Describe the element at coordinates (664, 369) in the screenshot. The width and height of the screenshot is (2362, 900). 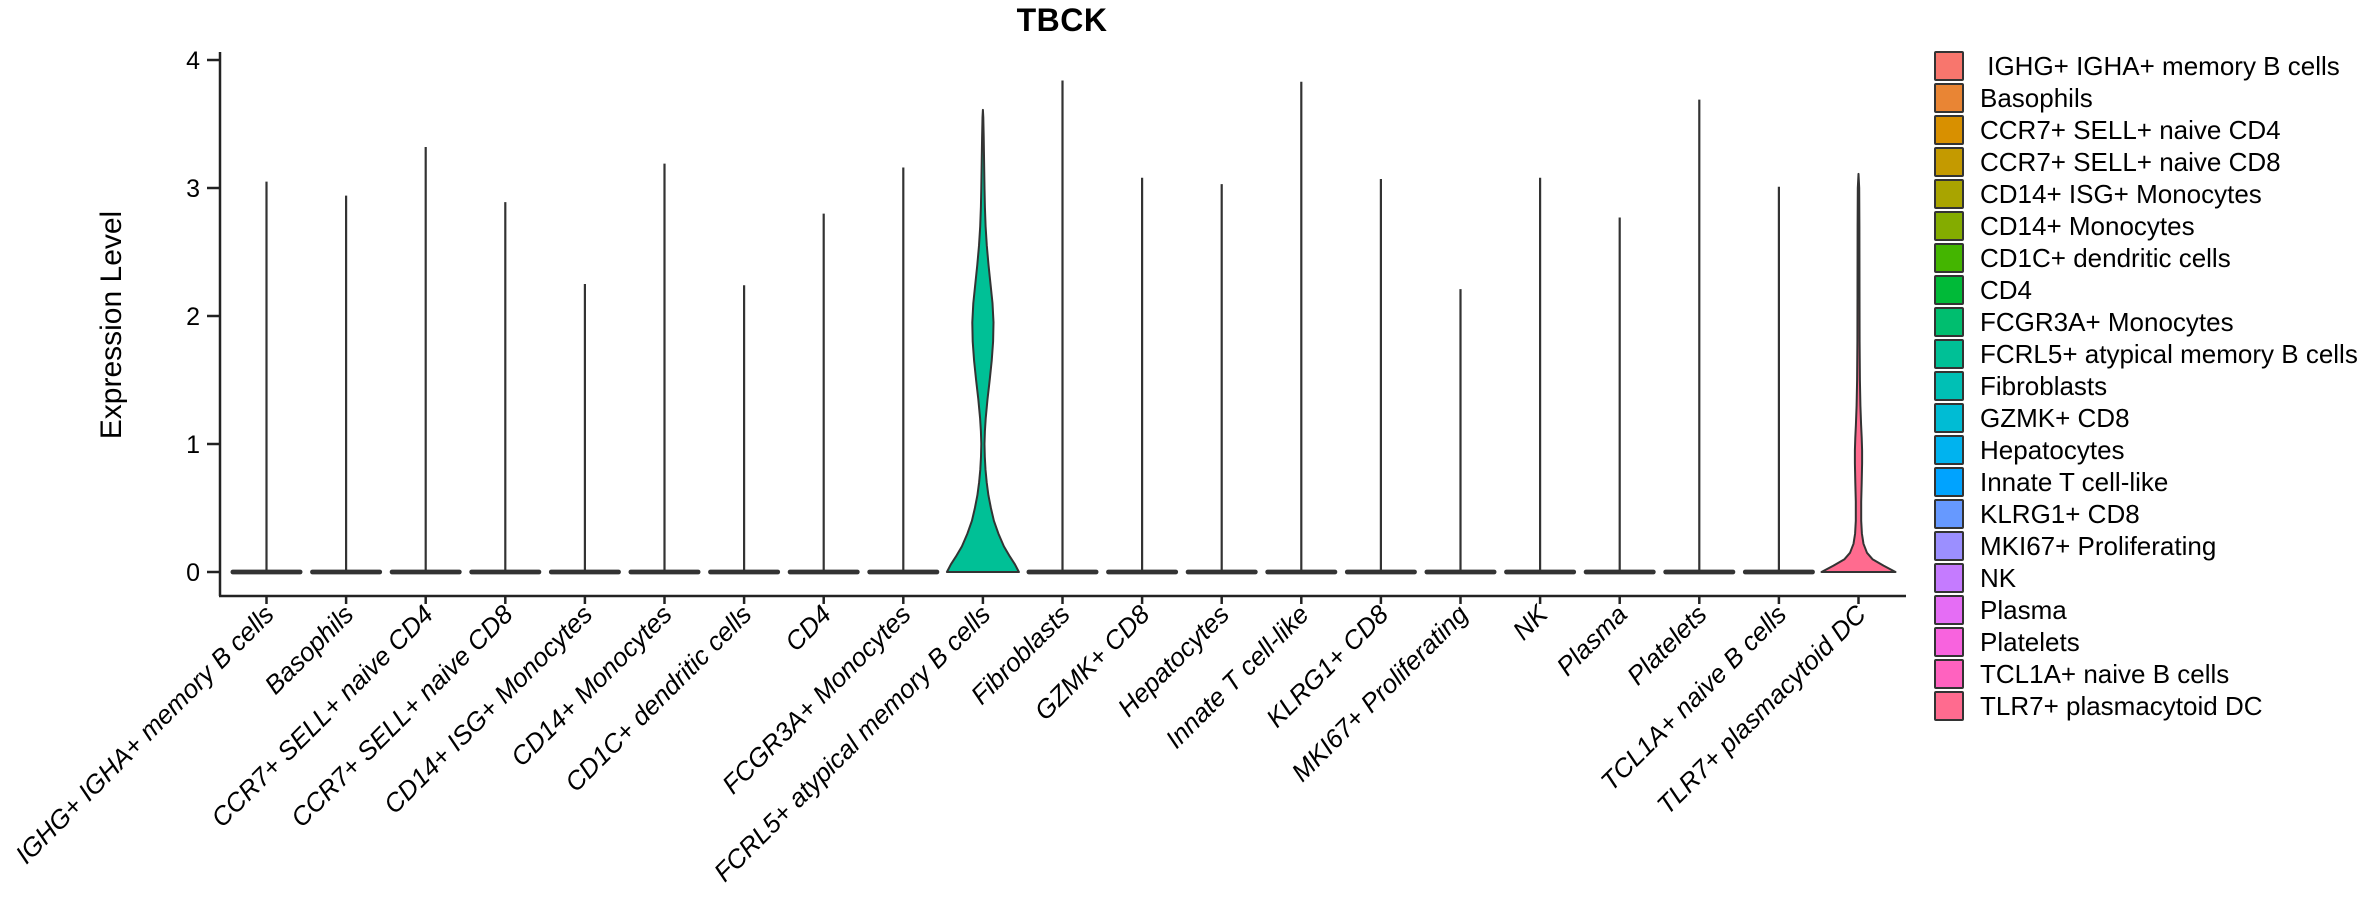
I see `violin-cd14-monocytes` at that location.